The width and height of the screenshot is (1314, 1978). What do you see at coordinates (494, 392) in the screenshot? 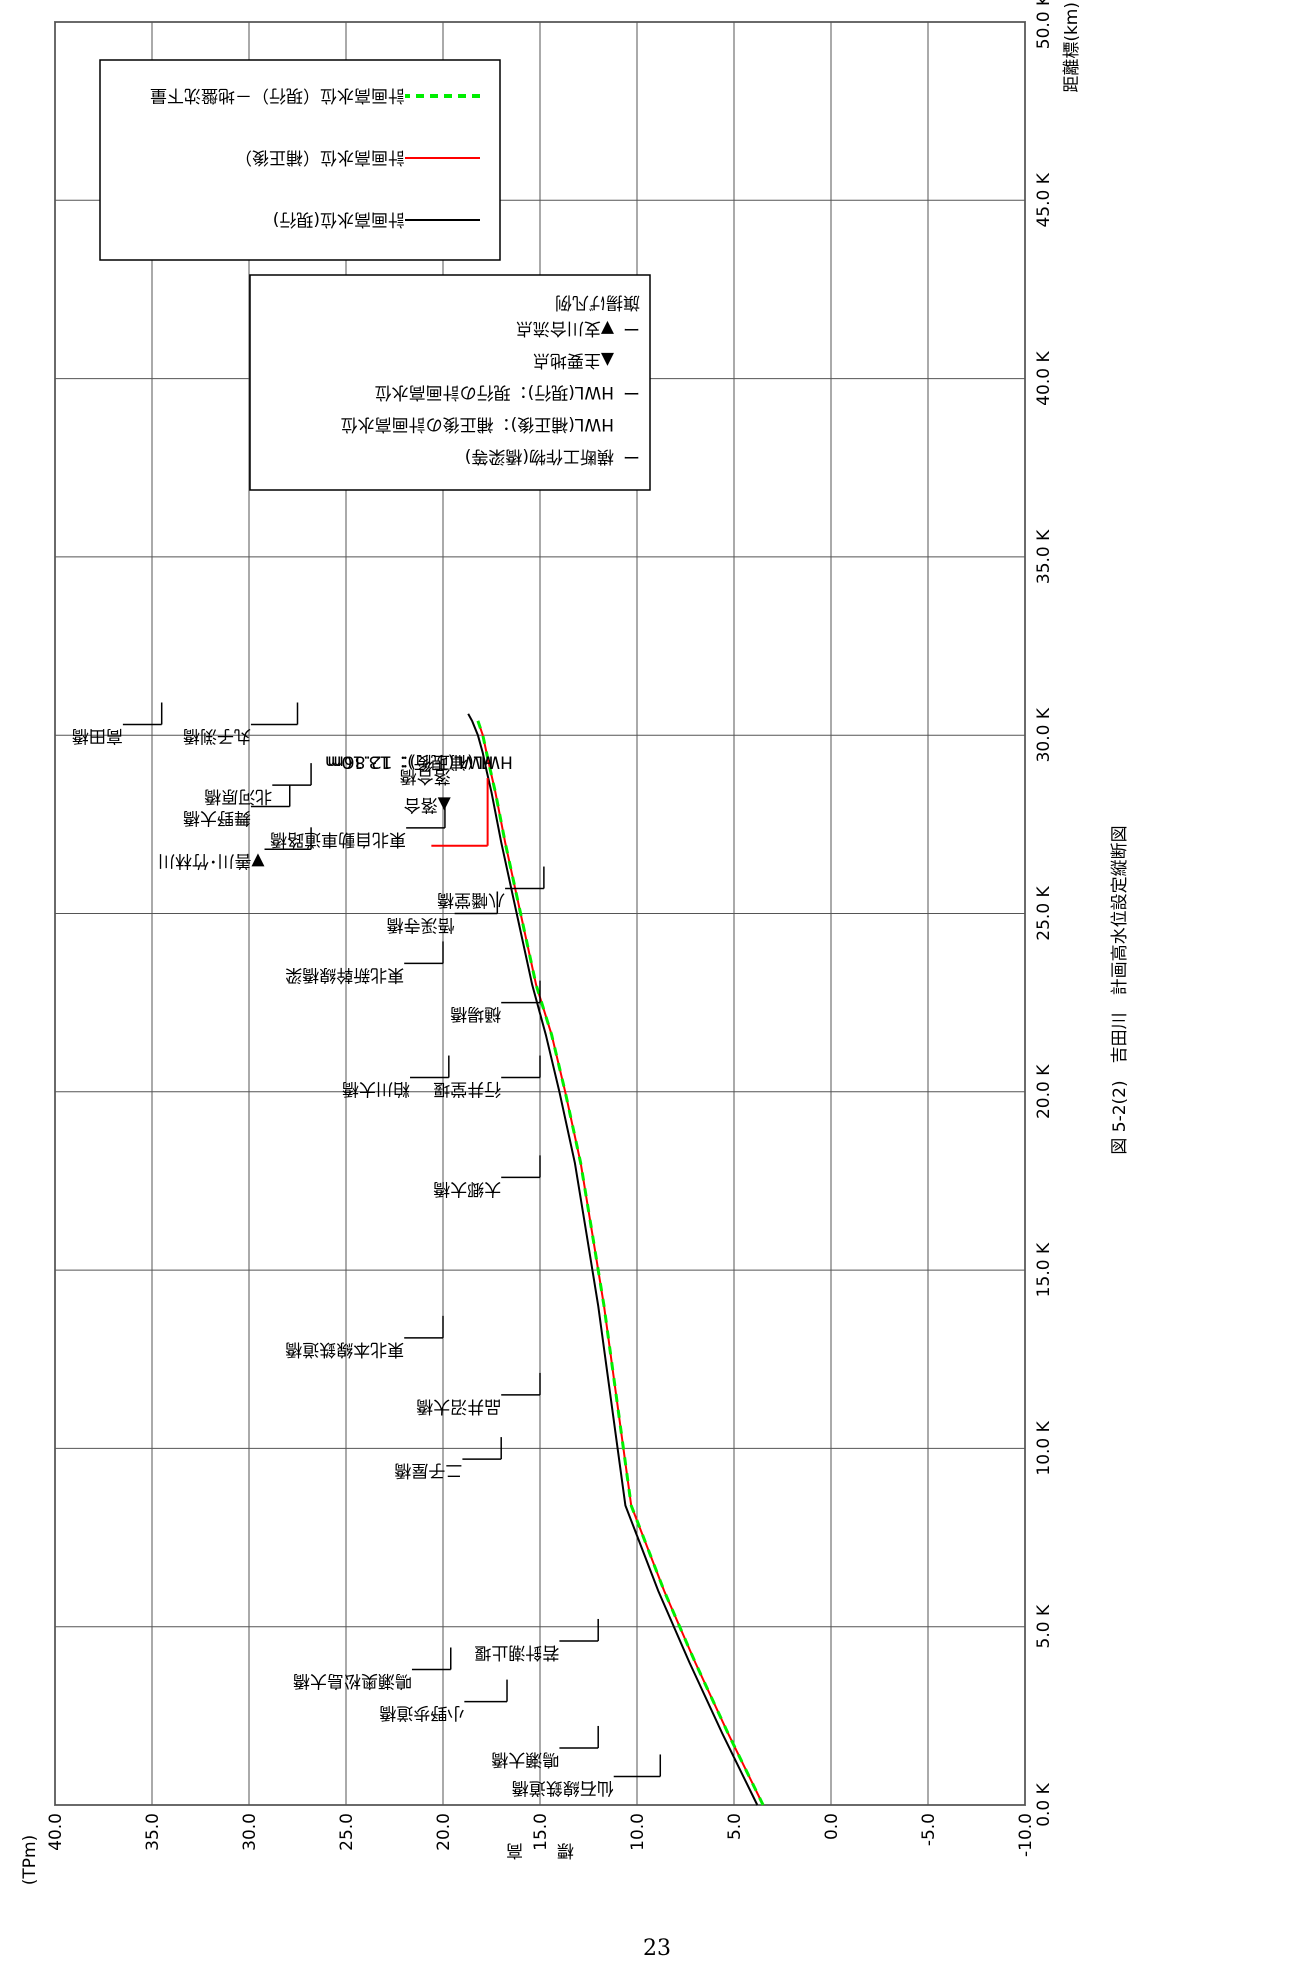
I see `flag-legend-item: HWL(現行)：現行の計画高水位` at bounding box center [494, 392].